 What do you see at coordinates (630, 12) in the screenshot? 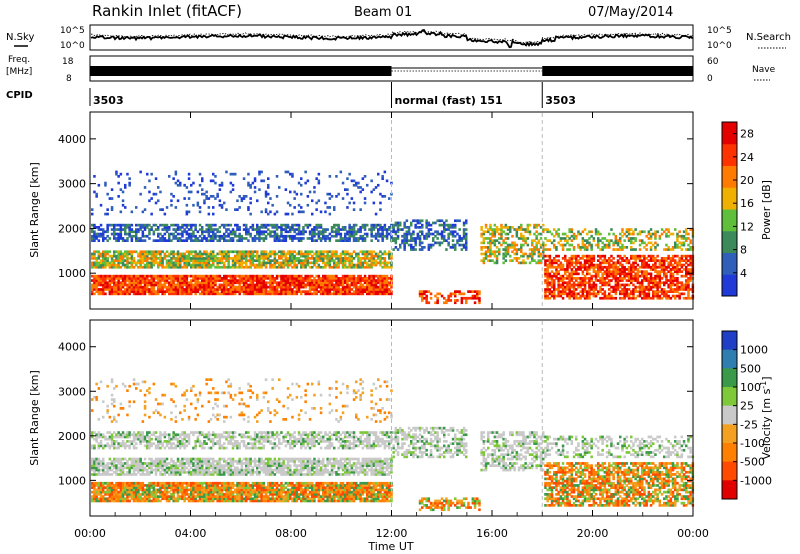
I see `date-title: 07/May/2014` at bounding box center [630, 12].